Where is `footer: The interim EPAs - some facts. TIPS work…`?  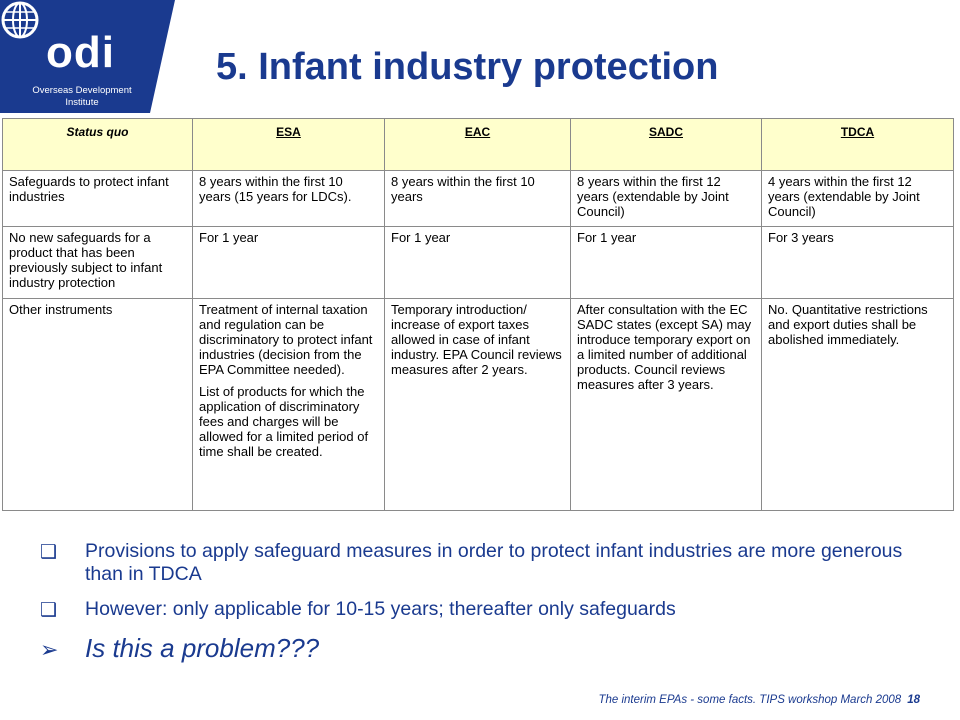
footer: The interim EPAs - some facts. TIPS work… is located at coordinates (759, 700).